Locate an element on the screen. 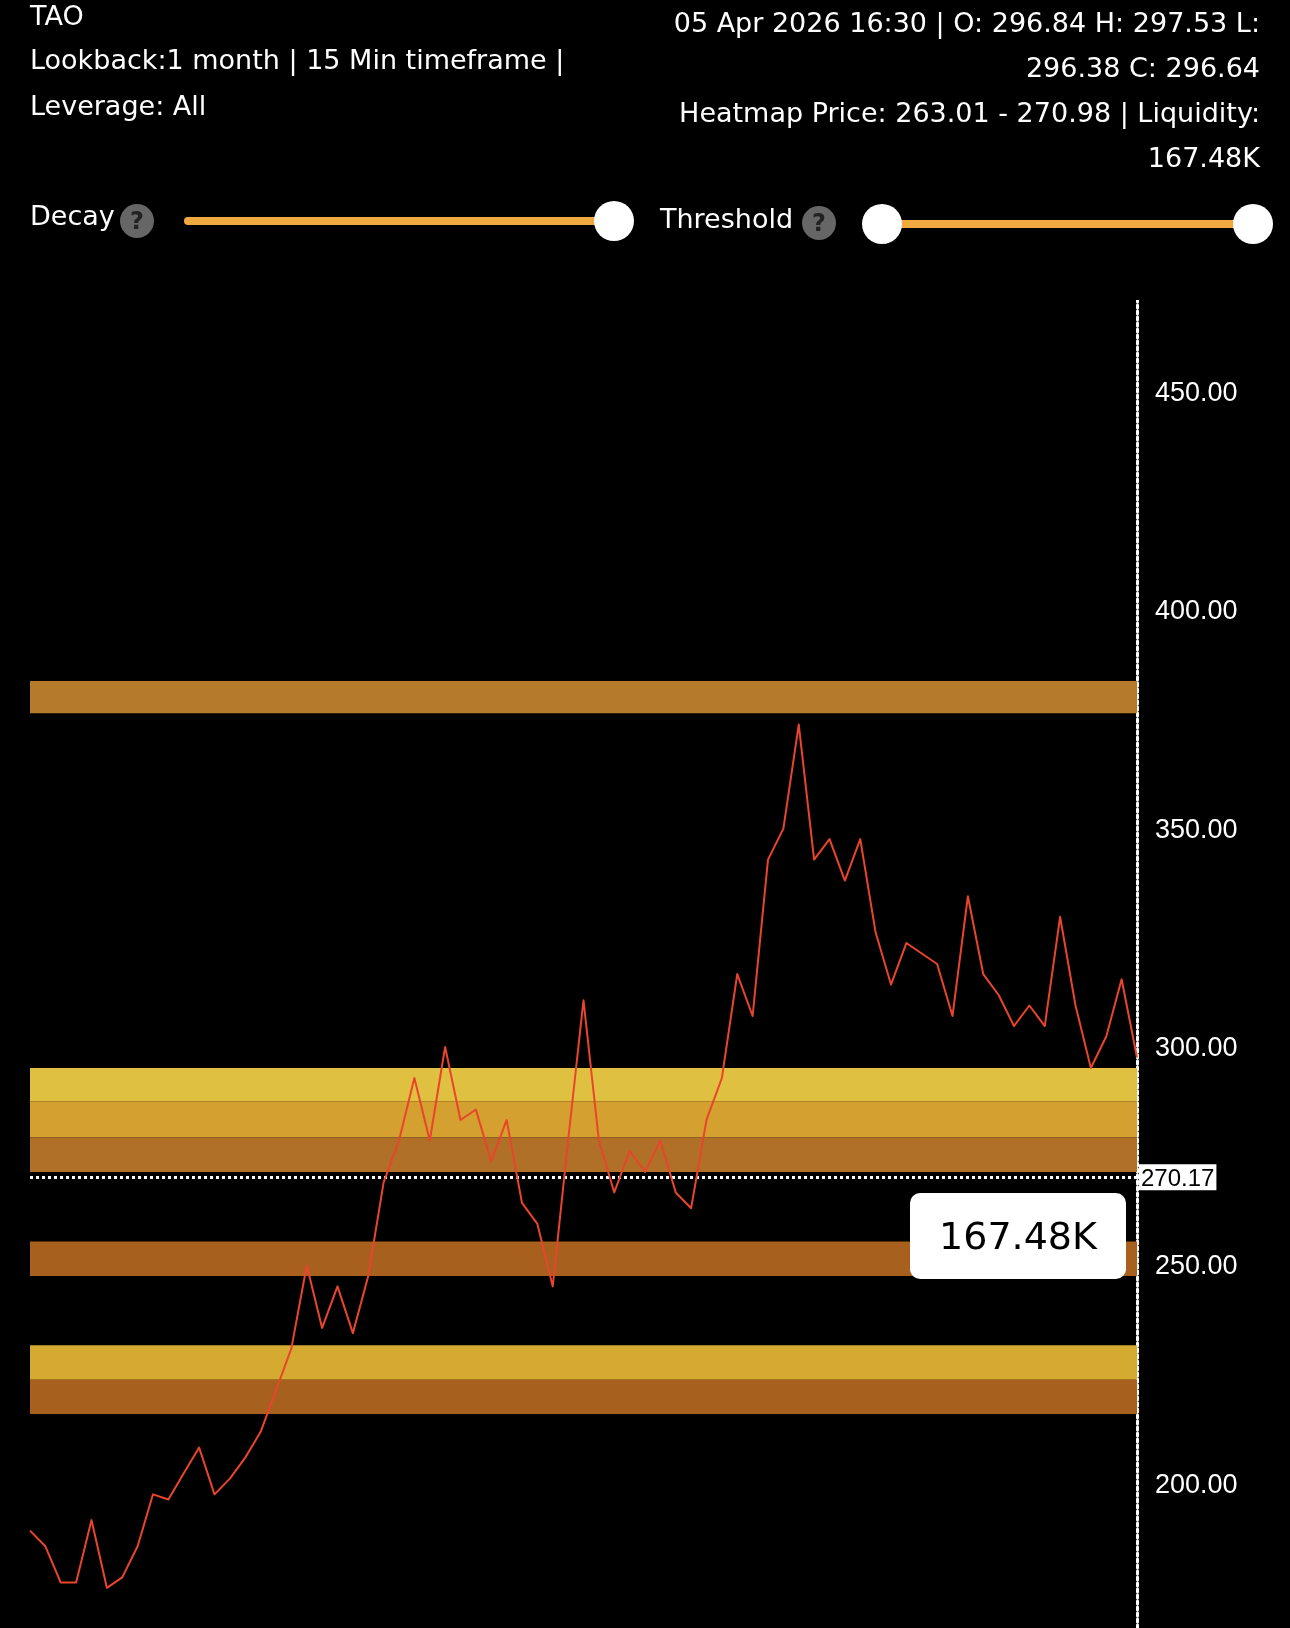 Image resolution: width=1290 pixels, height=1628 pixels. chart-title: TAO is located at coordinates (57, 15).